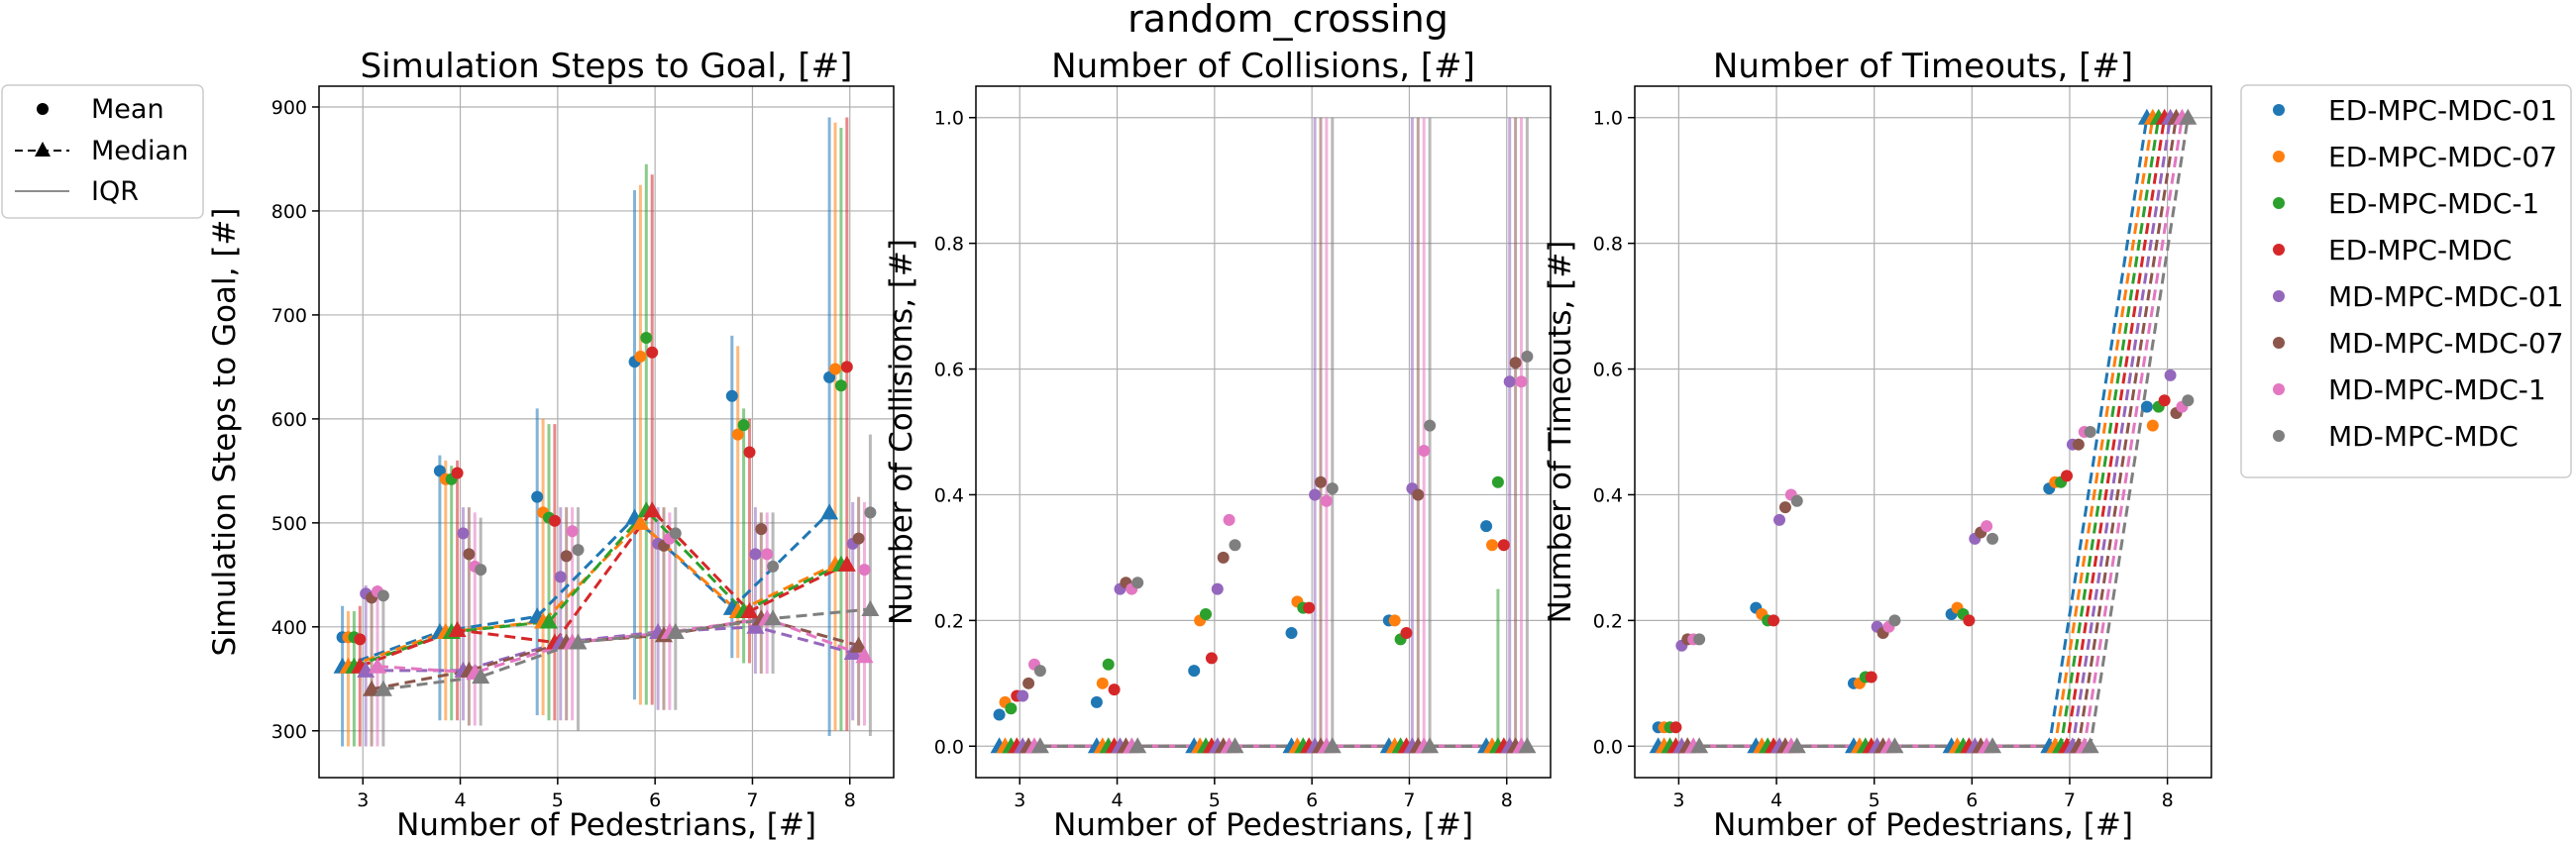 This screenshot has width=2576, height=842. I want to click on legend-series-label: MD-MPC-MDC-01, so click(2446, 296).